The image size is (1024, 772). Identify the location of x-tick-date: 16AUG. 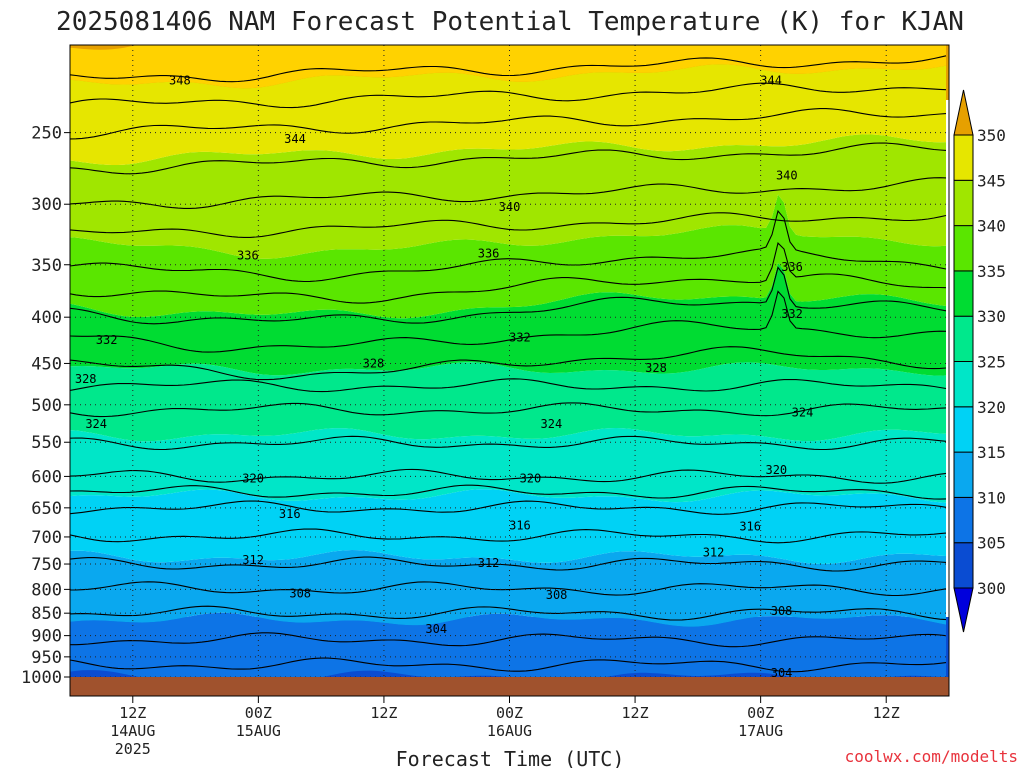
(509, 731).